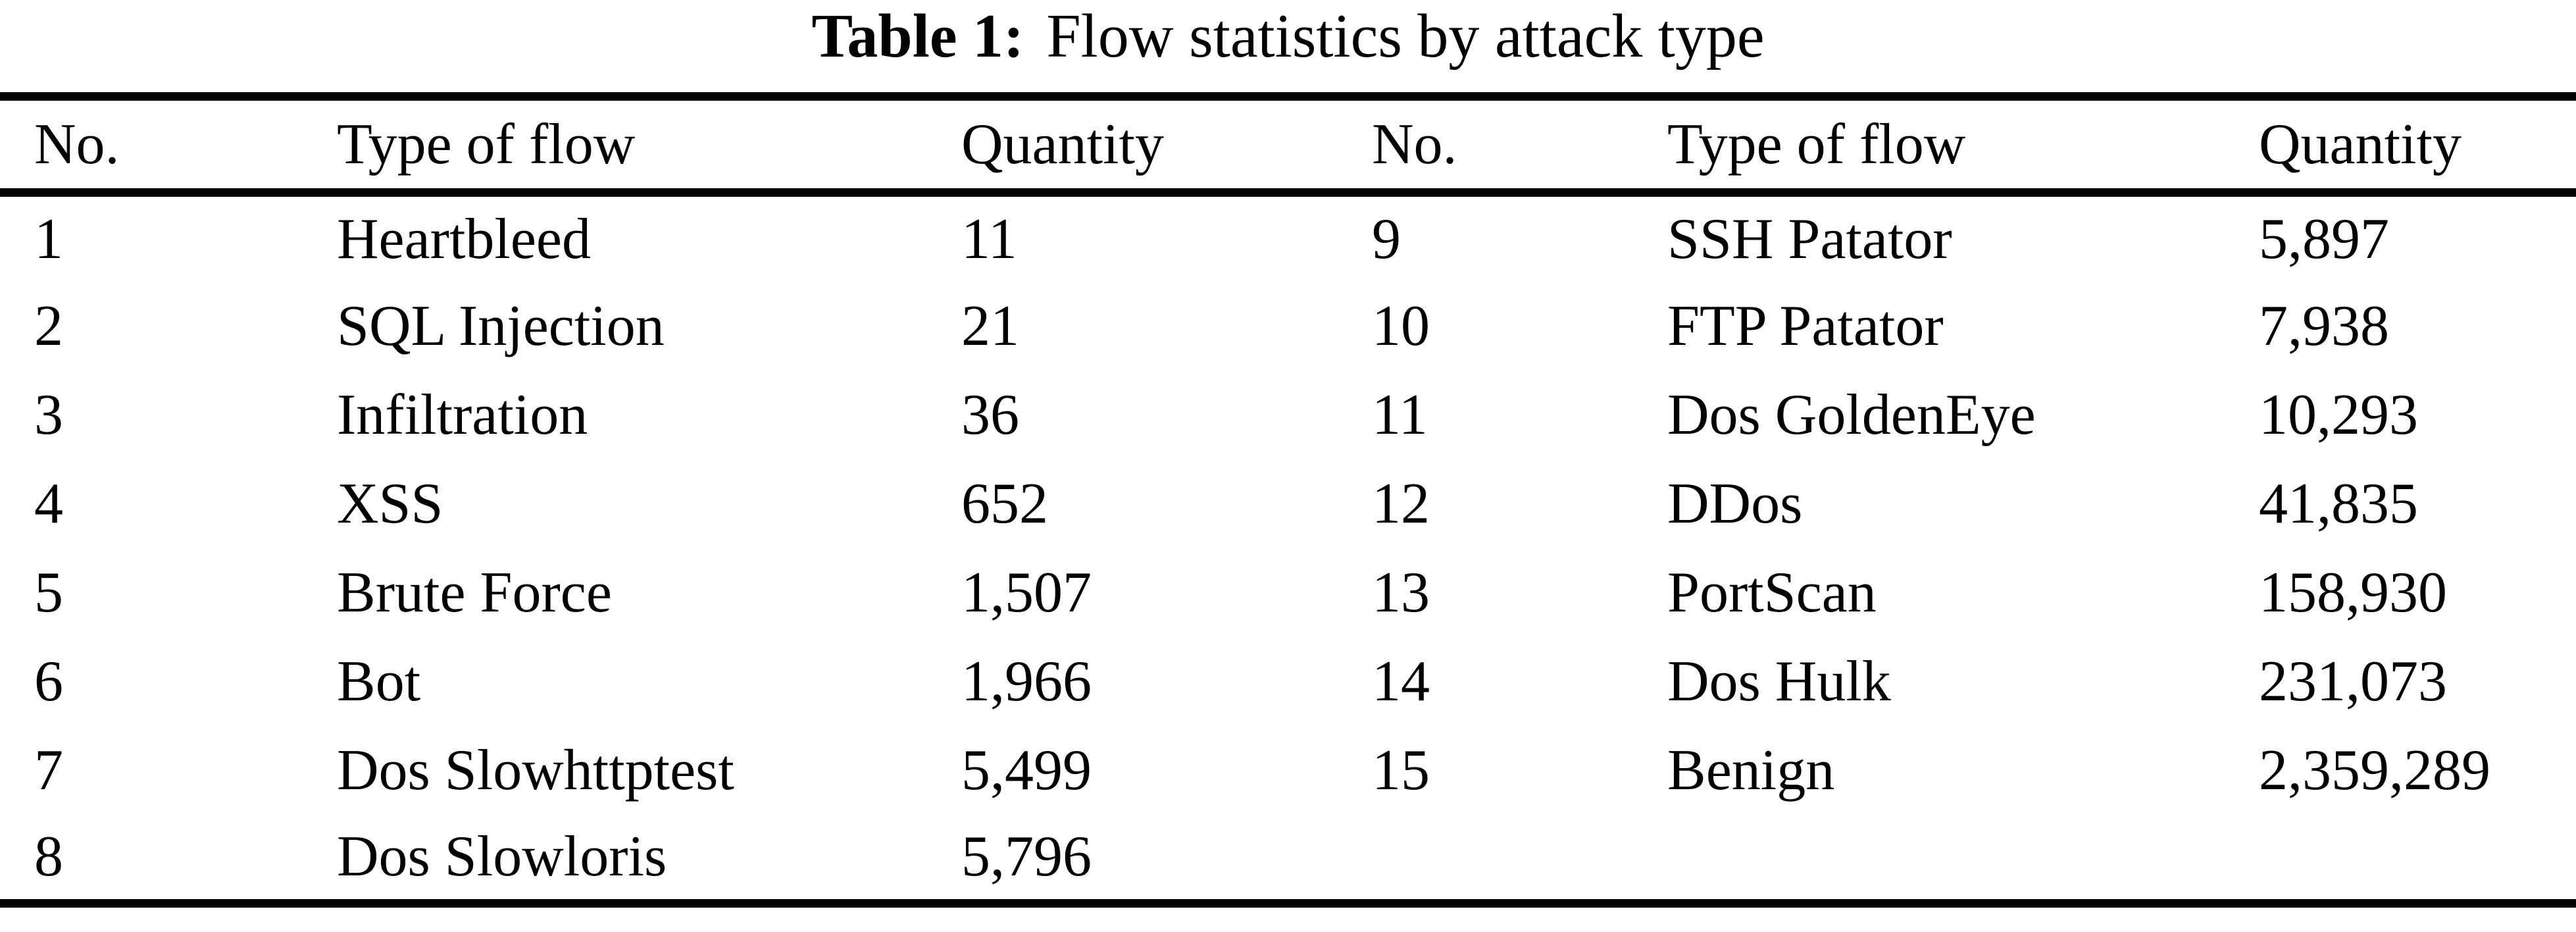 The width and height of the screenshot is (2576, 932). I want to click on header-no-left: No., so click(77, 144).